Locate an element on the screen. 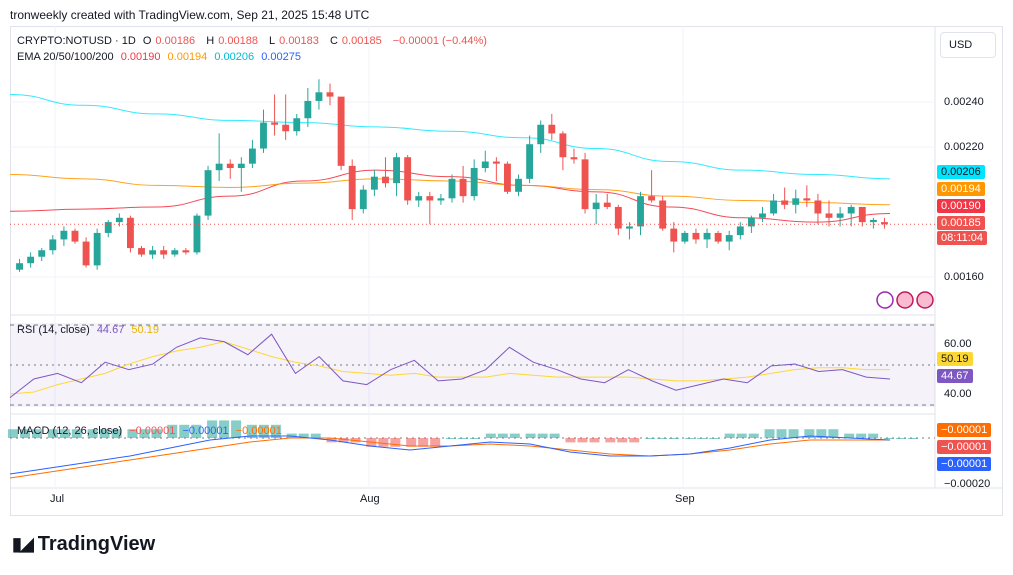  macd-line is located at coordinates (450, 455).